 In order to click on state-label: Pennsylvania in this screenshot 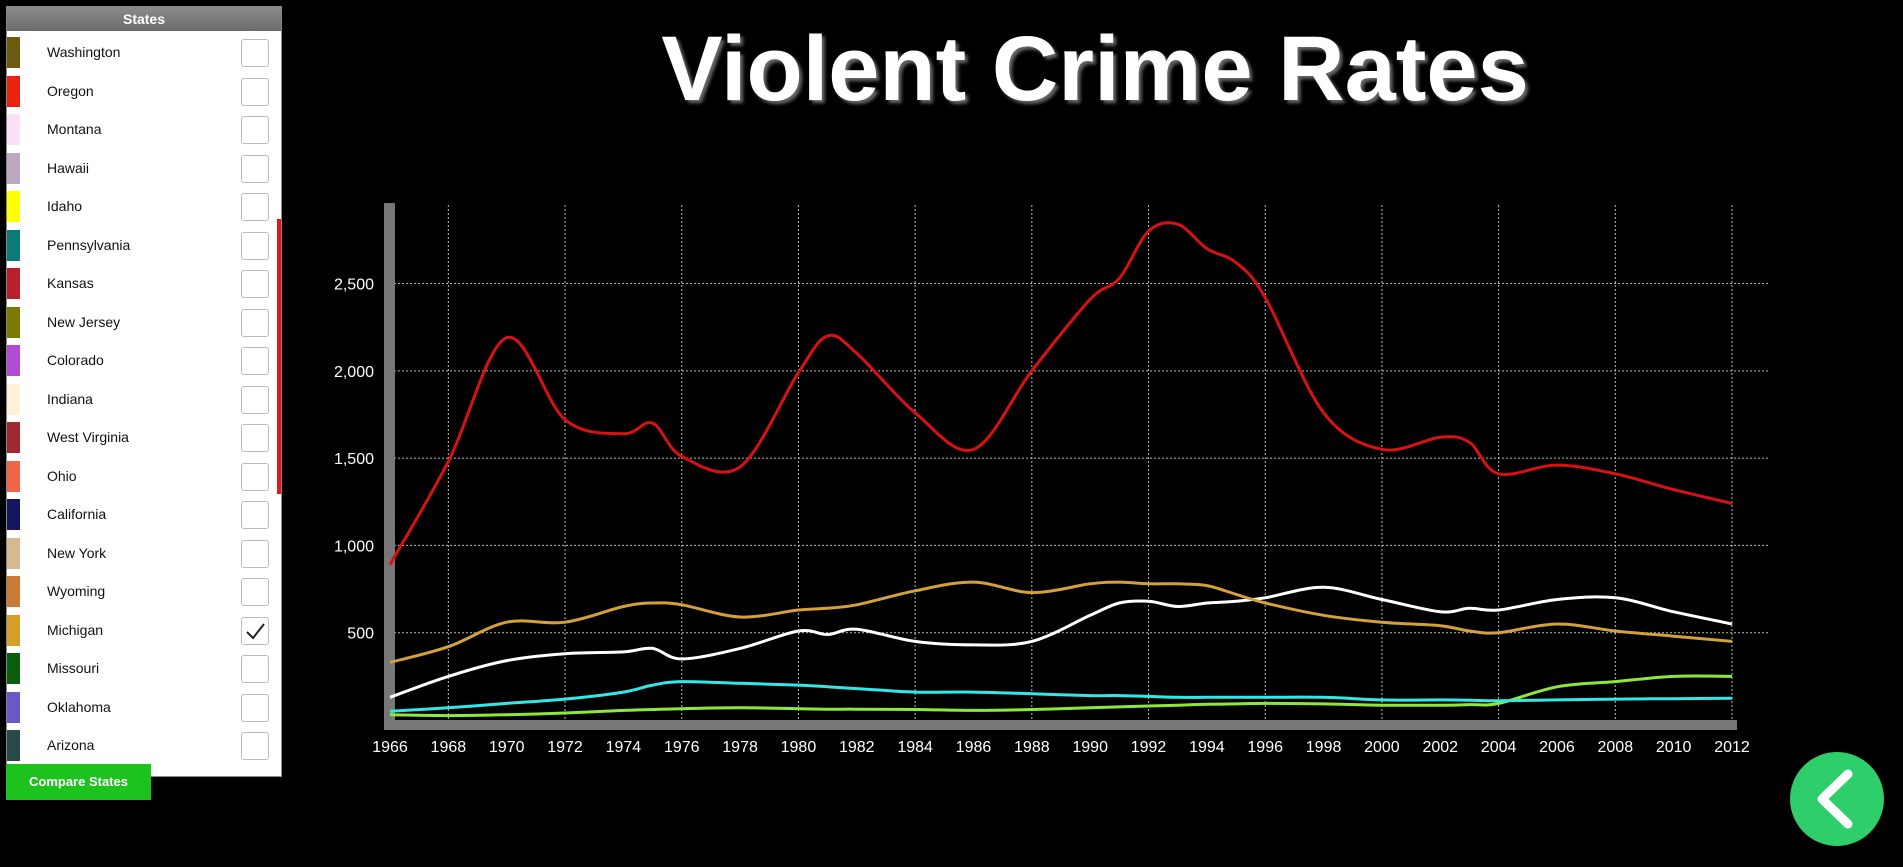, I will do `click(89, 244)`.